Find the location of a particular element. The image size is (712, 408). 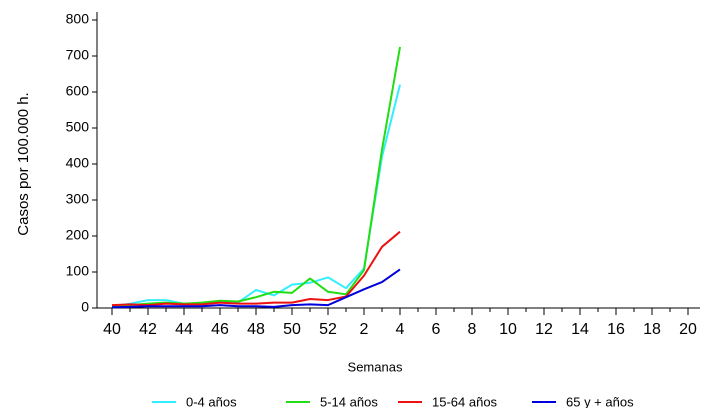

y-tick-label: 600 is located at coordinates (78, 91).